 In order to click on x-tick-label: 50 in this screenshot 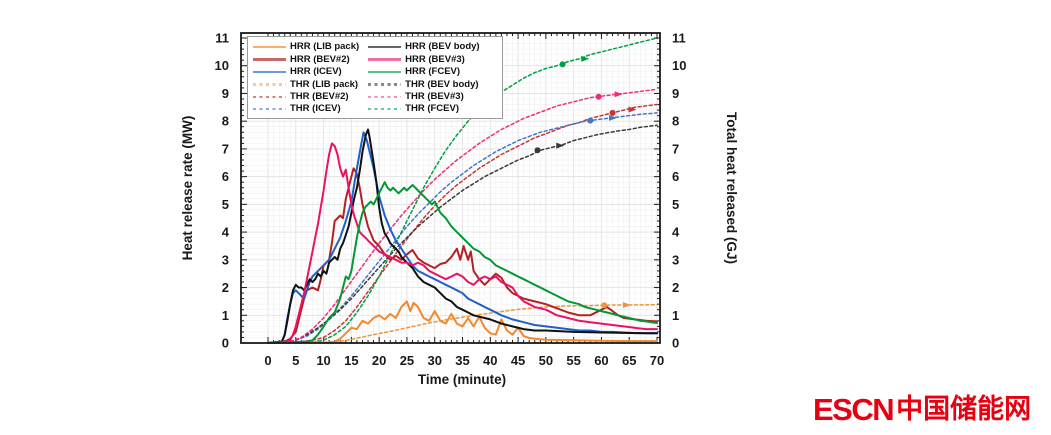, I will do `click(546, 360)`.